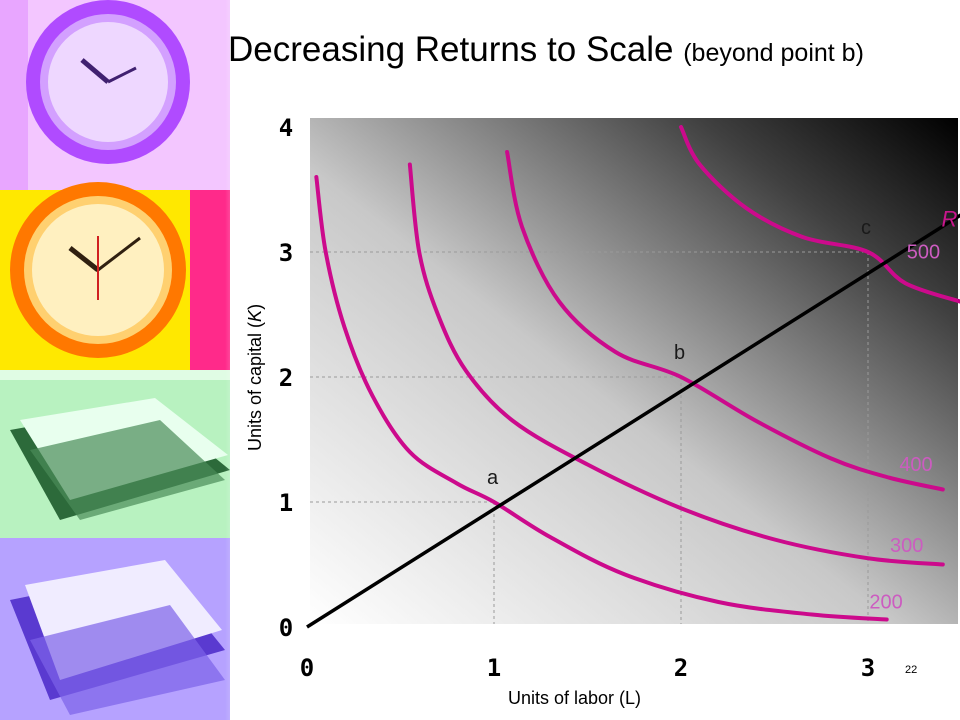 The image size is (960, 720). Describe the element at coordinates (286, 253) in the screenshot. I see `y-tick-3: 3` at that location.